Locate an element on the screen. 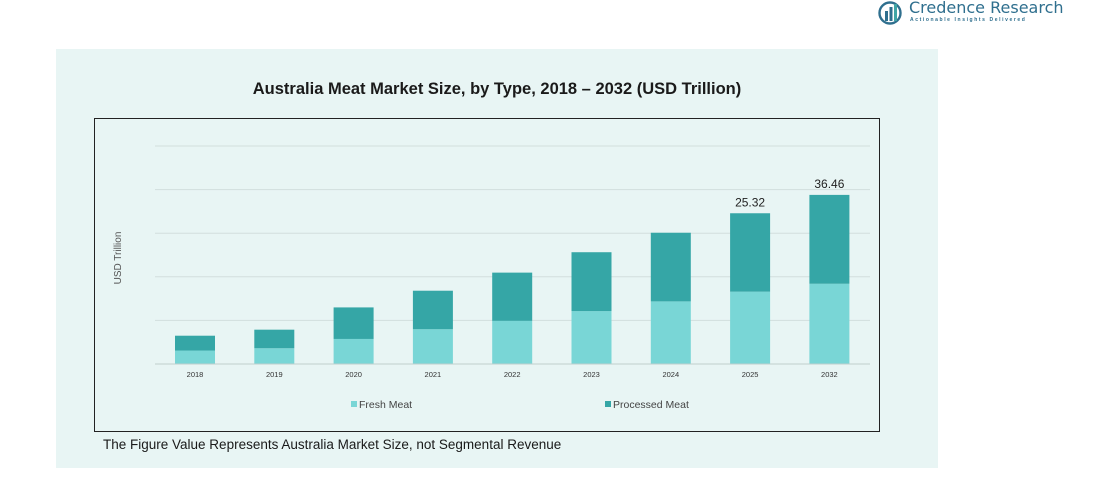 Image resolution: width=1117 pixels, height=481 pixels. x-tick-label: 2022 is located at coordinates (512, 374).